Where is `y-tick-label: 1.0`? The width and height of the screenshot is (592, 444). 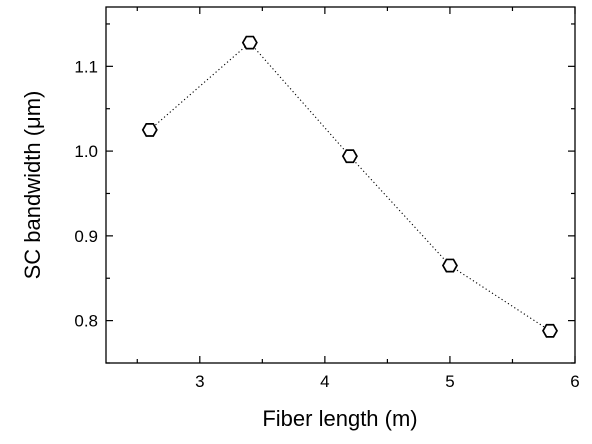 y-tick-label: 1.0 is located at coordinates (86, 151).